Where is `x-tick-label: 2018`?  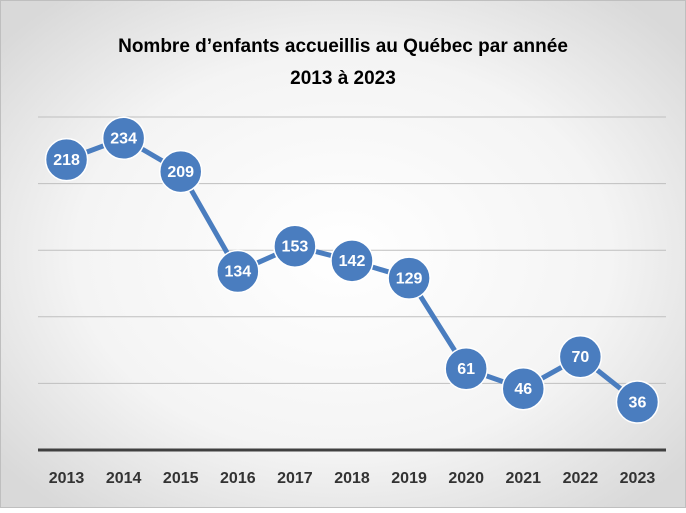
x-tick-label: 2018 is located at coordinates (352, 478).